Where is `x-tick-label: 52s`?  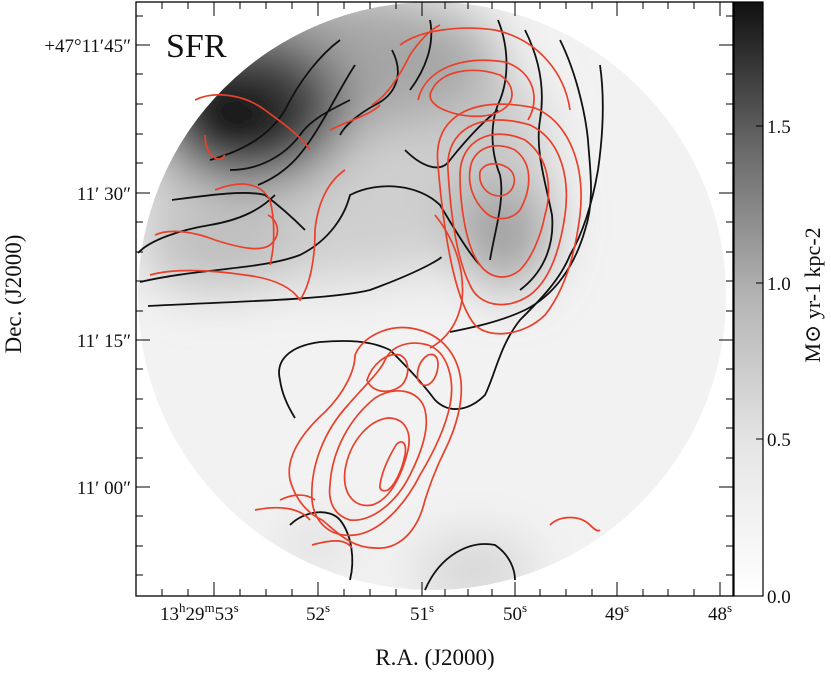 x-tick-label: 52s is located at coordinates (318, 612).